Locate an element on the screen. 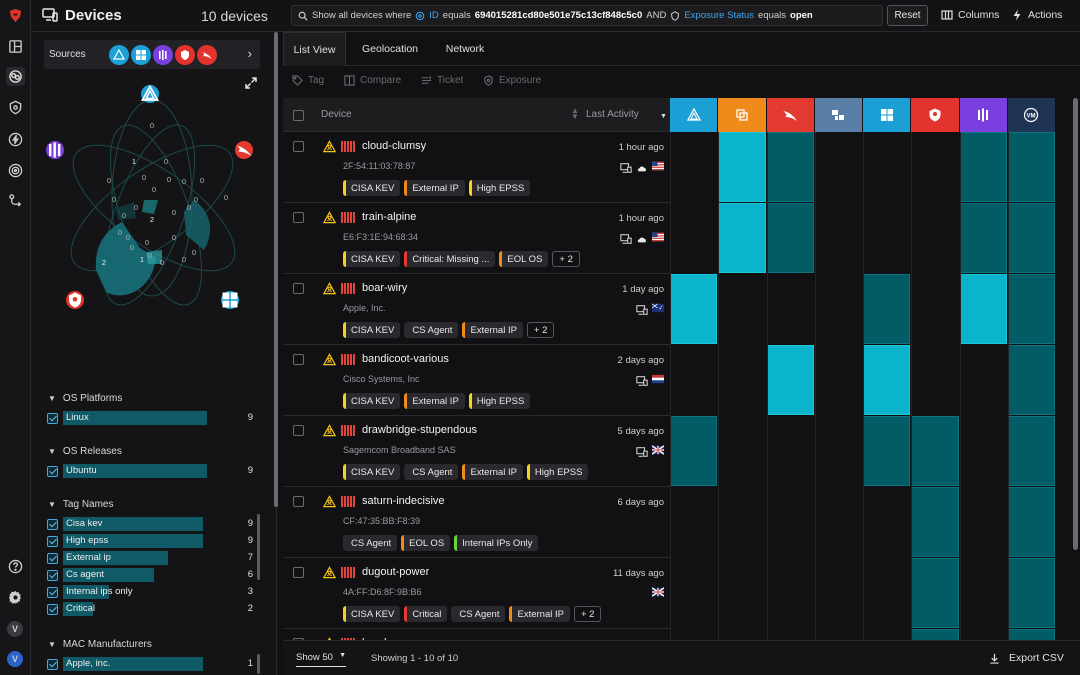  tab-network: Network is located at coordinates (465, 49).